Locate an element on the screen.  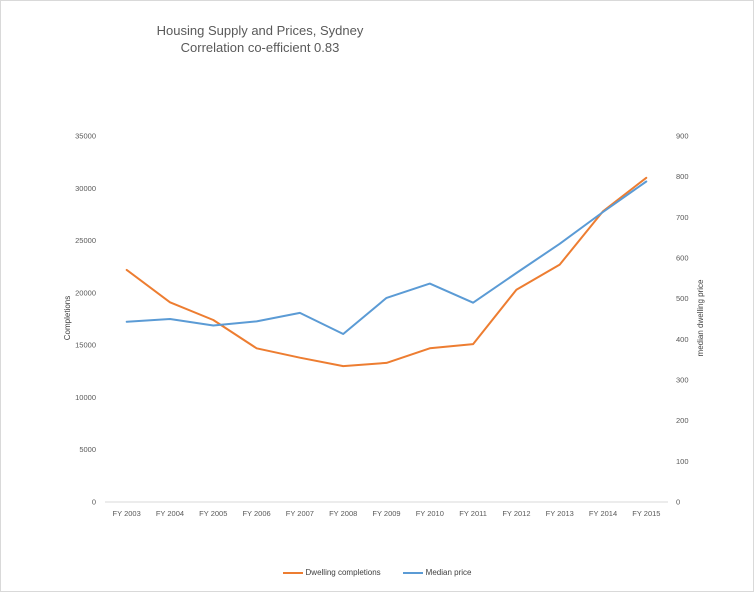
legend-swatch-completions is located at coordinates (292, 572).